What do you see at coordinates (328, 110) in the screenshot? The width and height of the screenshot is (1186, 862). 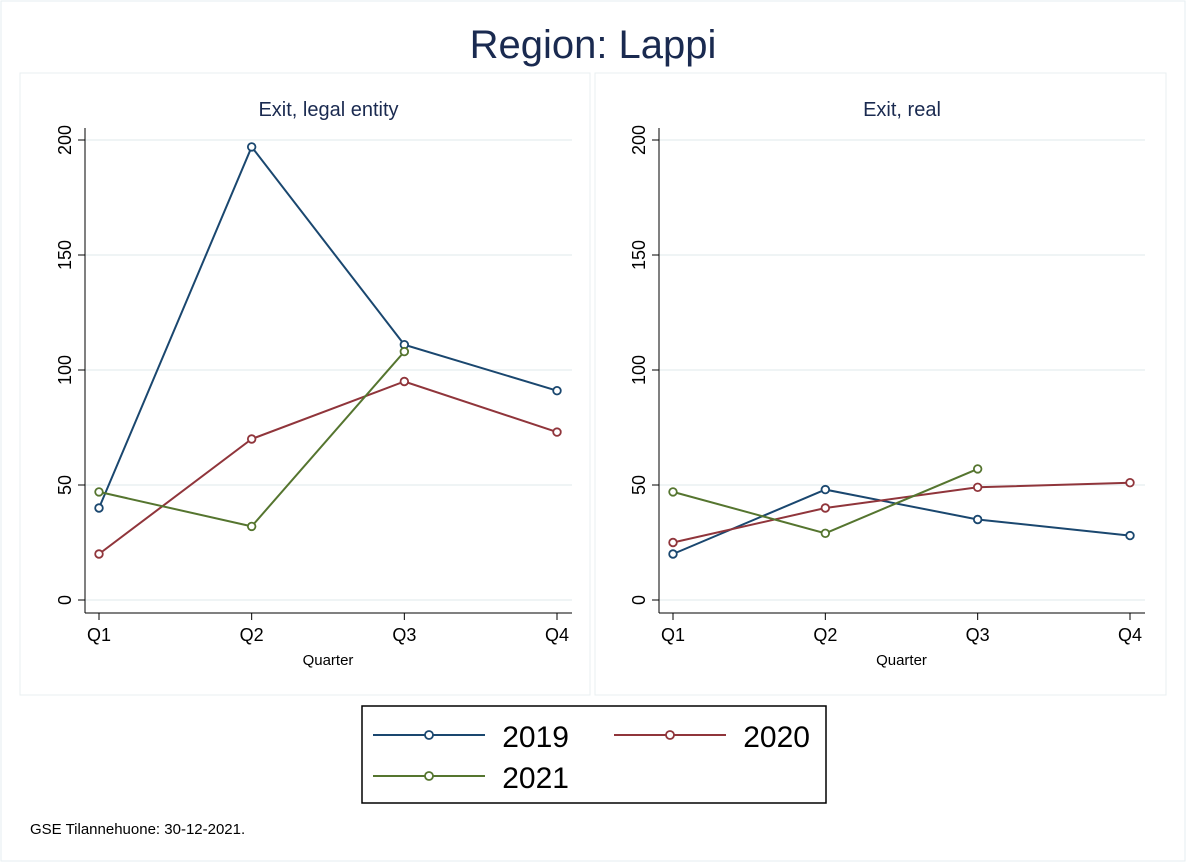 I see `panel-title: Exit, legal entity` at bounding box center [328, 110].